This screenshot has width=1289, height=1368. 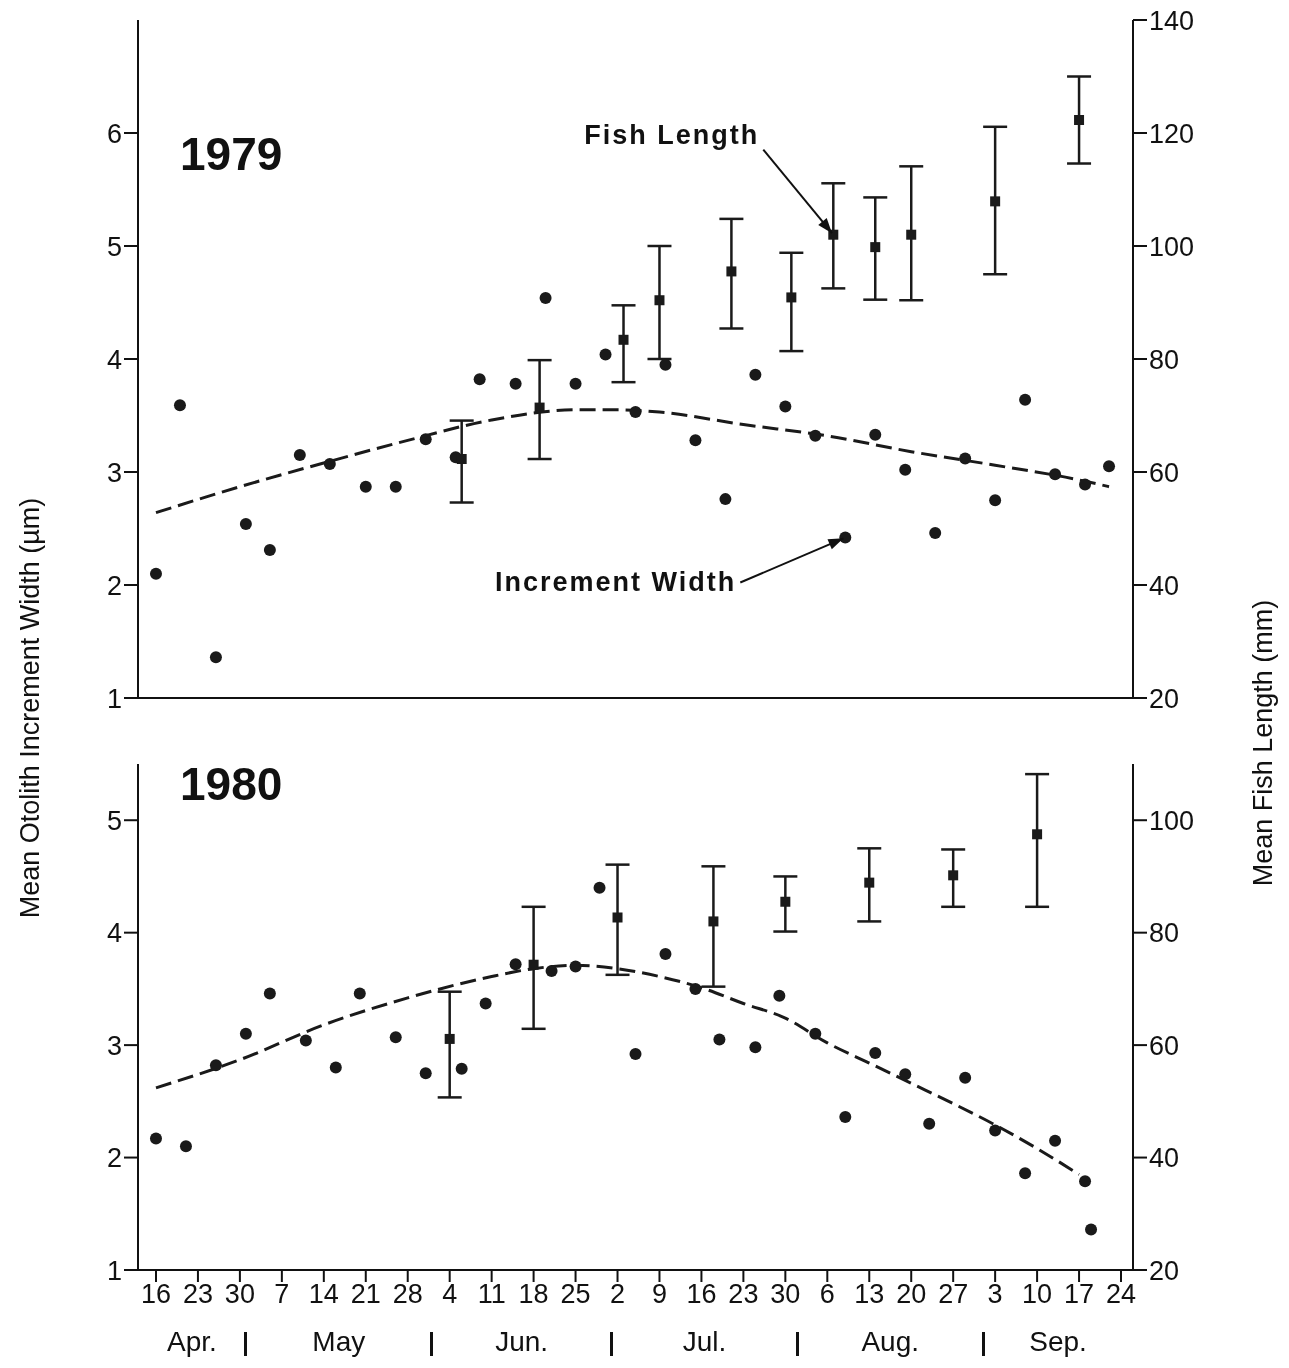 I want to click on x-tick-label: 25, so click(x=575, y=1294).